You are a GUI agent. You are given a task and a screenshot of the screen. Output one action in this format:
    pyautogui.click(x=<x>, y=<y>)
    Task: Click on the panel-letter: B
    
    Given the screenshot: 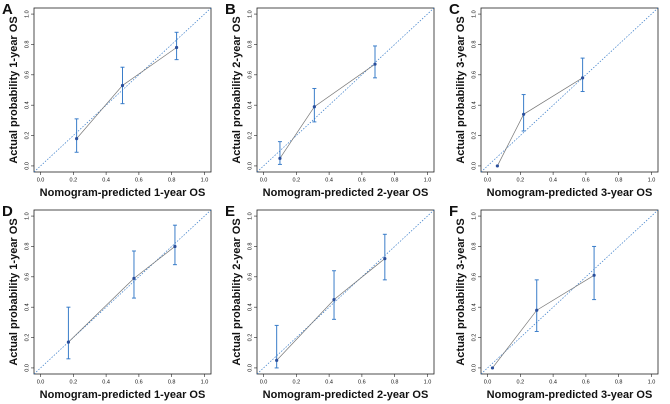 What is the action you would take?
    pyautogui.click(x=230, y=9)
    